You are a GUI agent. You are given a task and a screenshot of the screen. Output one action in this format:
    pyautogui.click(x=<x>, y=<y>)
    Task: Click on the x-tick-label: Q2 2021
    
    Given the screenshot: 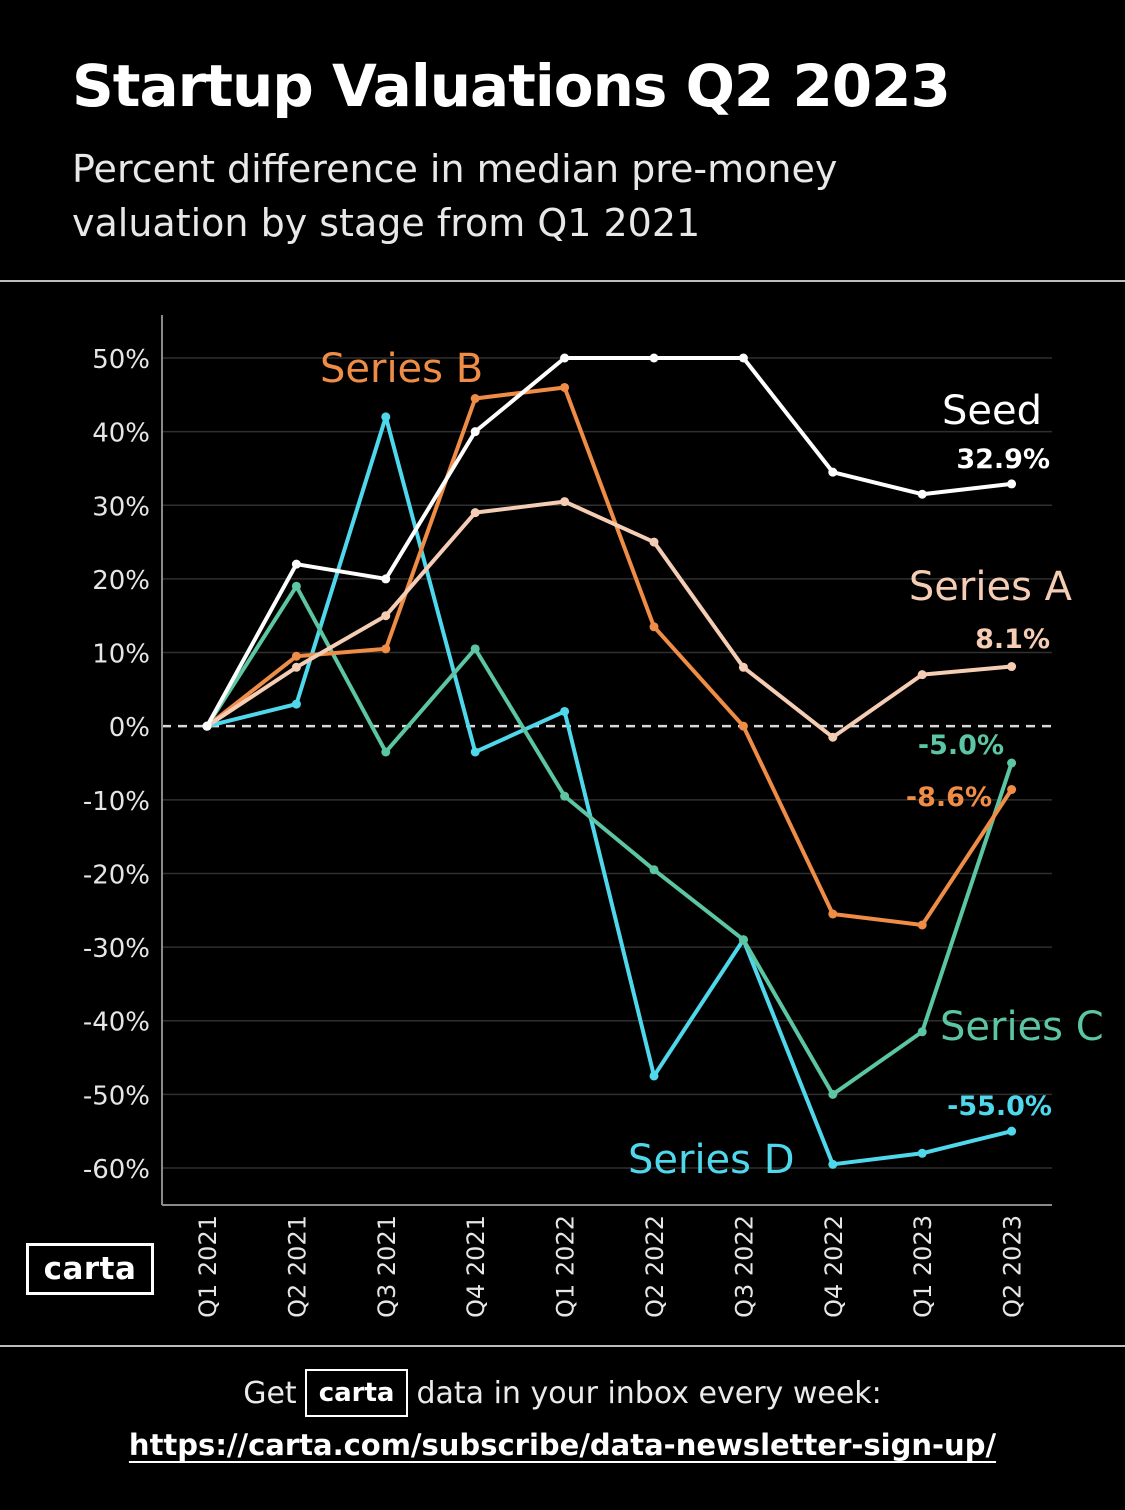 What is the action you would take?
    pyautogui.click(x=297, y=1266)
    